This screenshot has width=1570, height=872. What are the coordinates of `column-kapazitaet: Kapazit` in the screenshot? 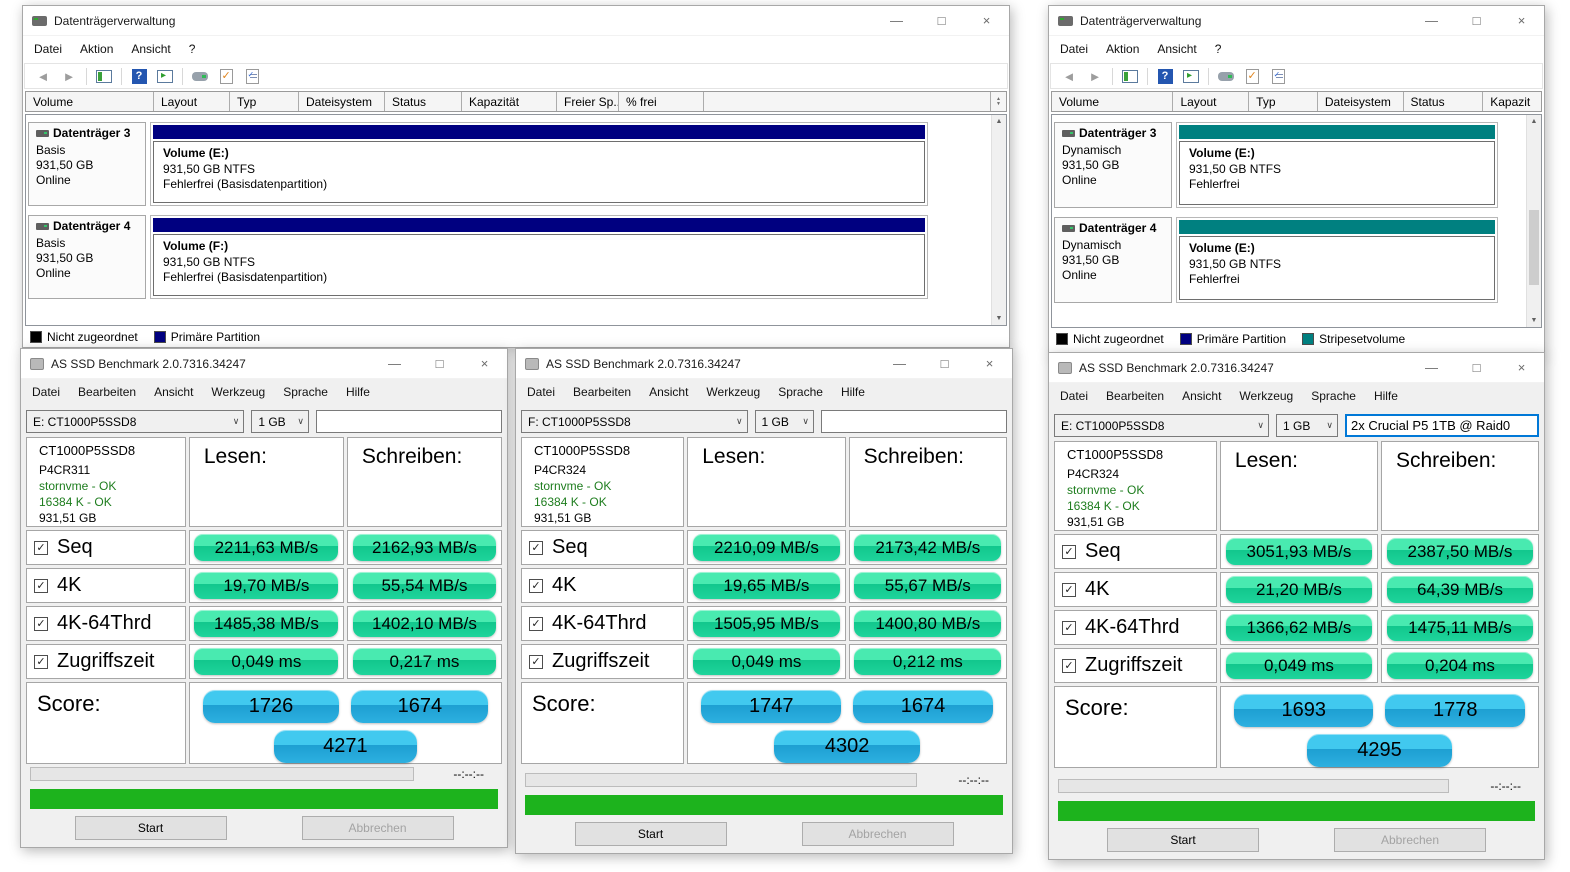 It's located at (1510, 101).